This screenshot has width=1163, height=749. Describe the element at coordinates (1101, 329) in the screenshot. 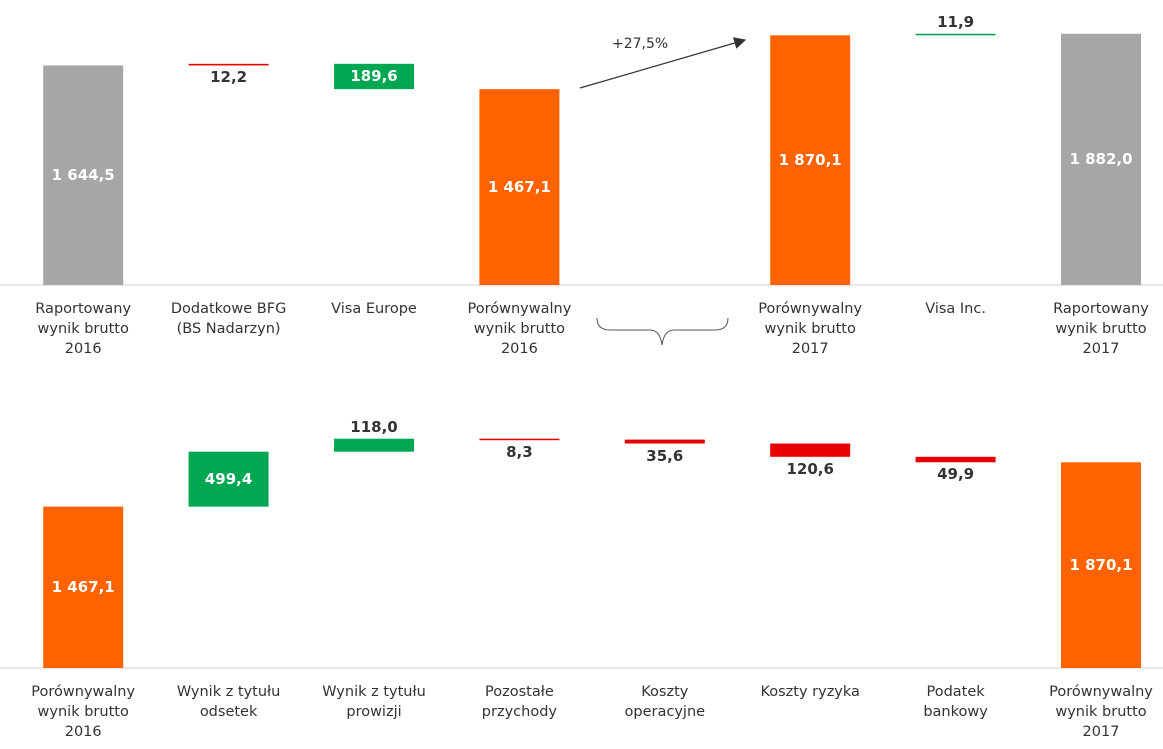

I see `category-label: Raportowany wynik brutto 2017` at that location.